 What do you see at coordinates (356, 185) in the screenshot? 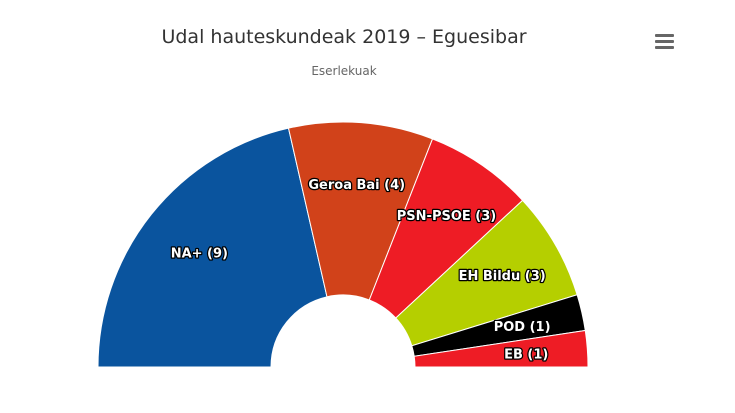
I see `data-label: Geroa Bai (4)` at bounding box center [356, 185].